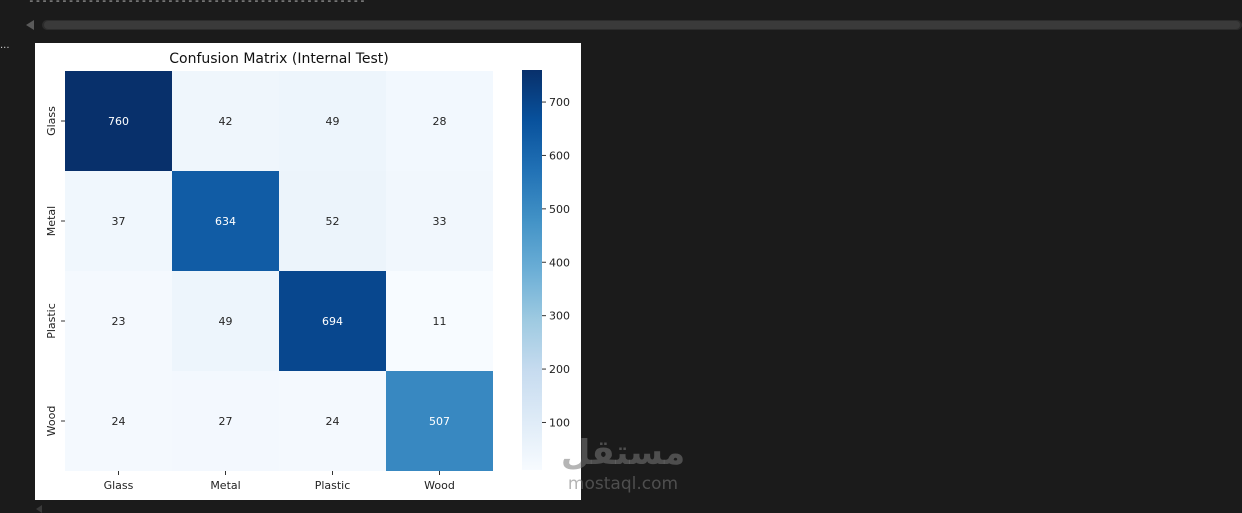 Image resolution: width=1242 pixels, height=513 pixels. Describe the element at coordinates (30, 25) in the screenshot. I see `scroll-left-arrow-icon` at that location.